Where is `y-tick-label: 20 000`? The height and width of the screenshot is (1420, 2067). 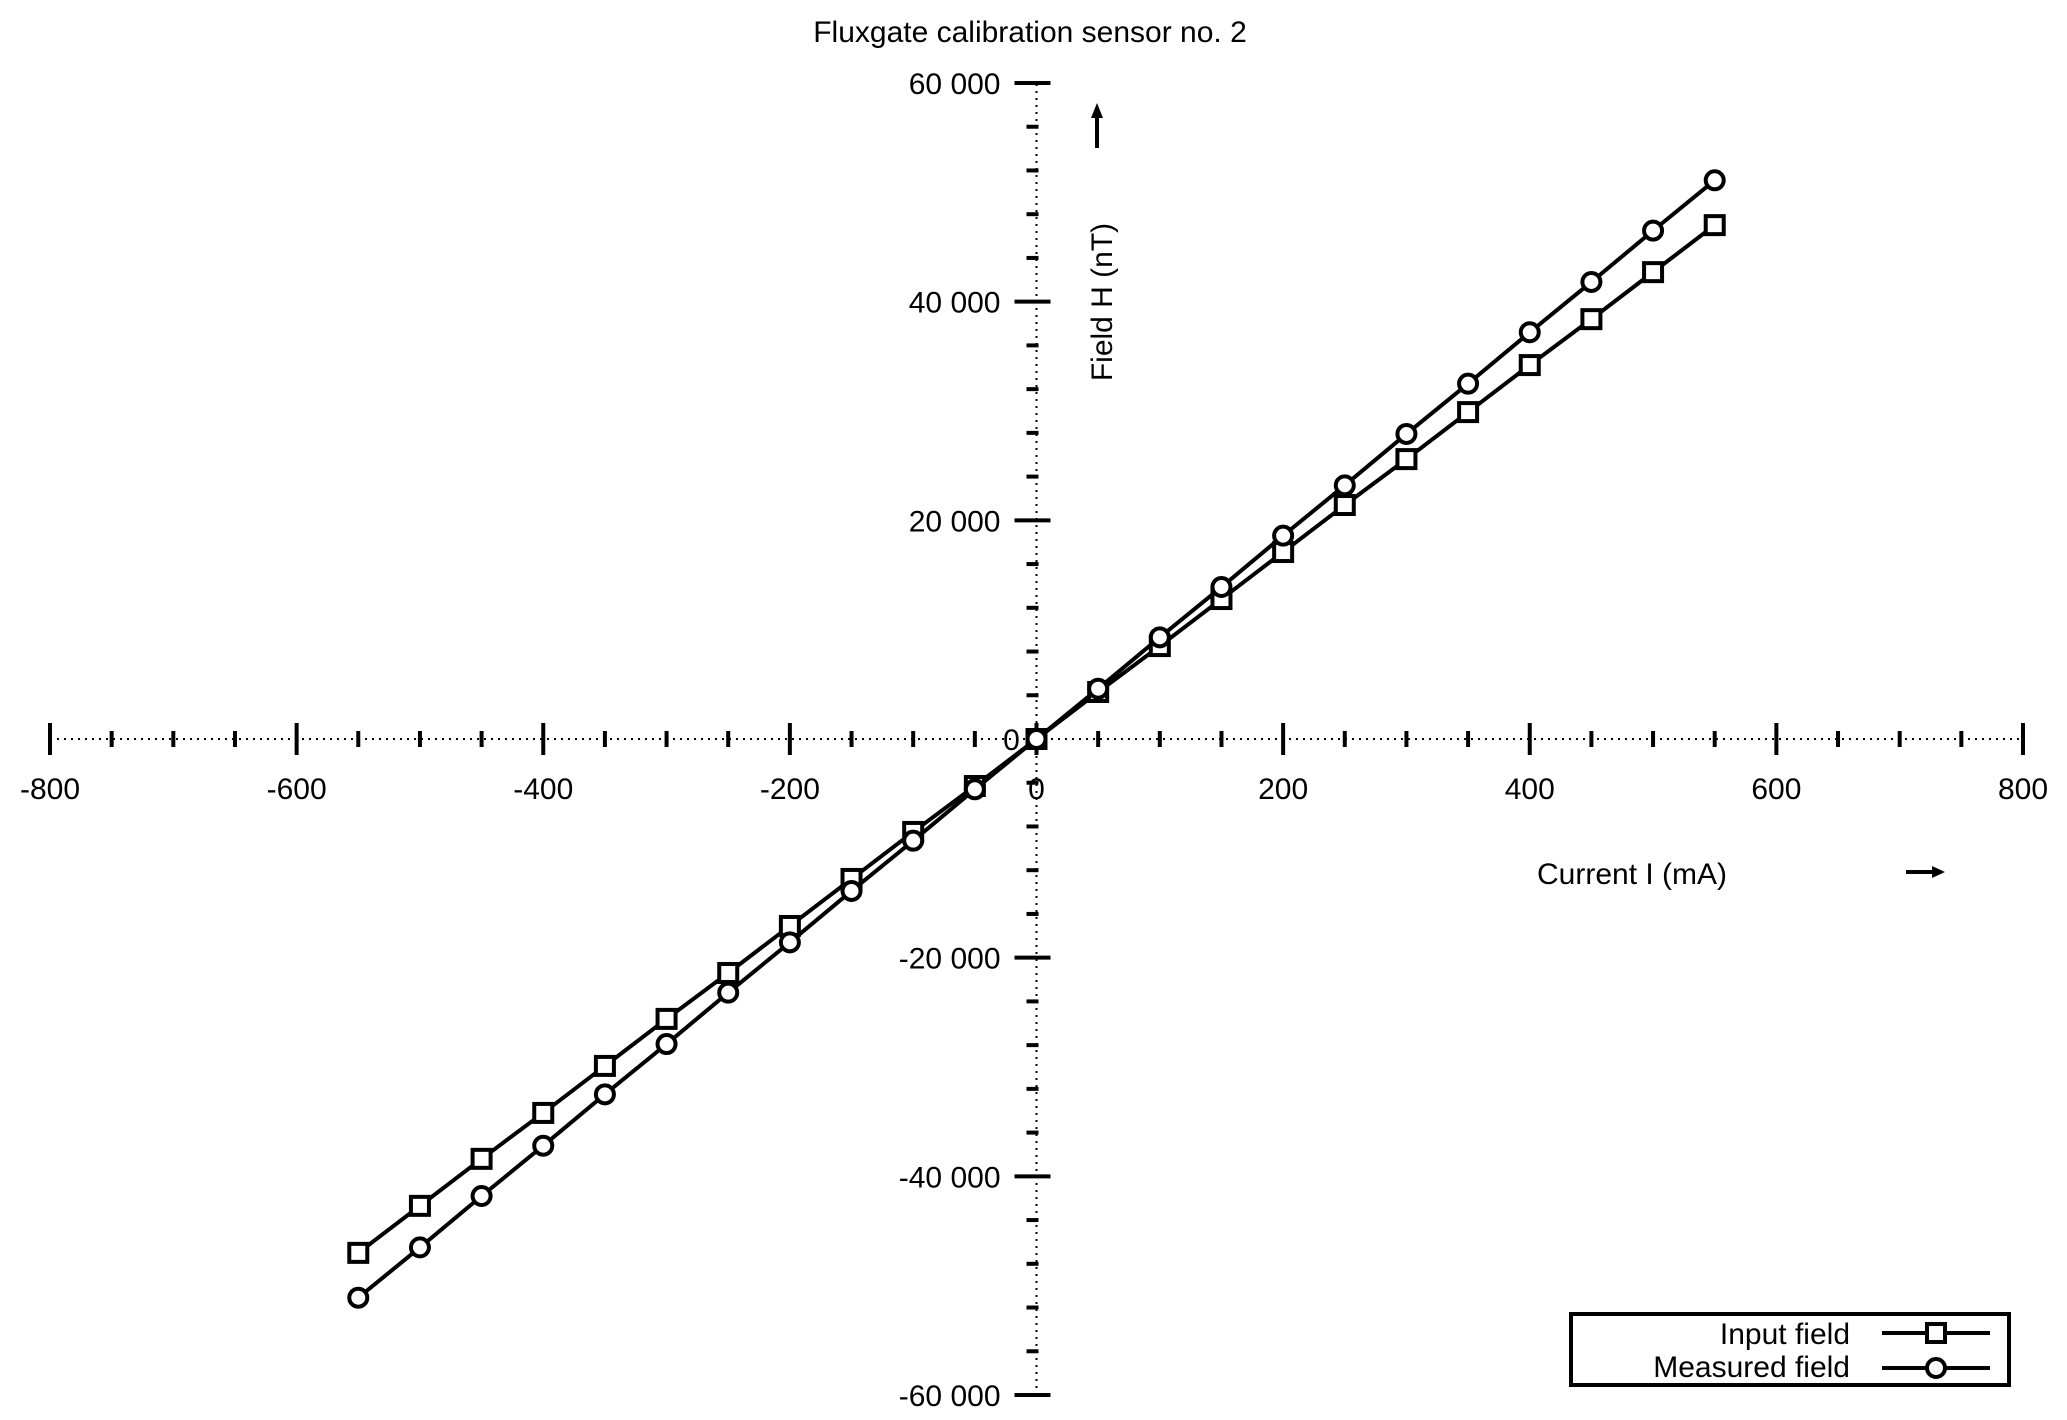
y-tick-label: 20 000 is located at coordinates (955, 521).